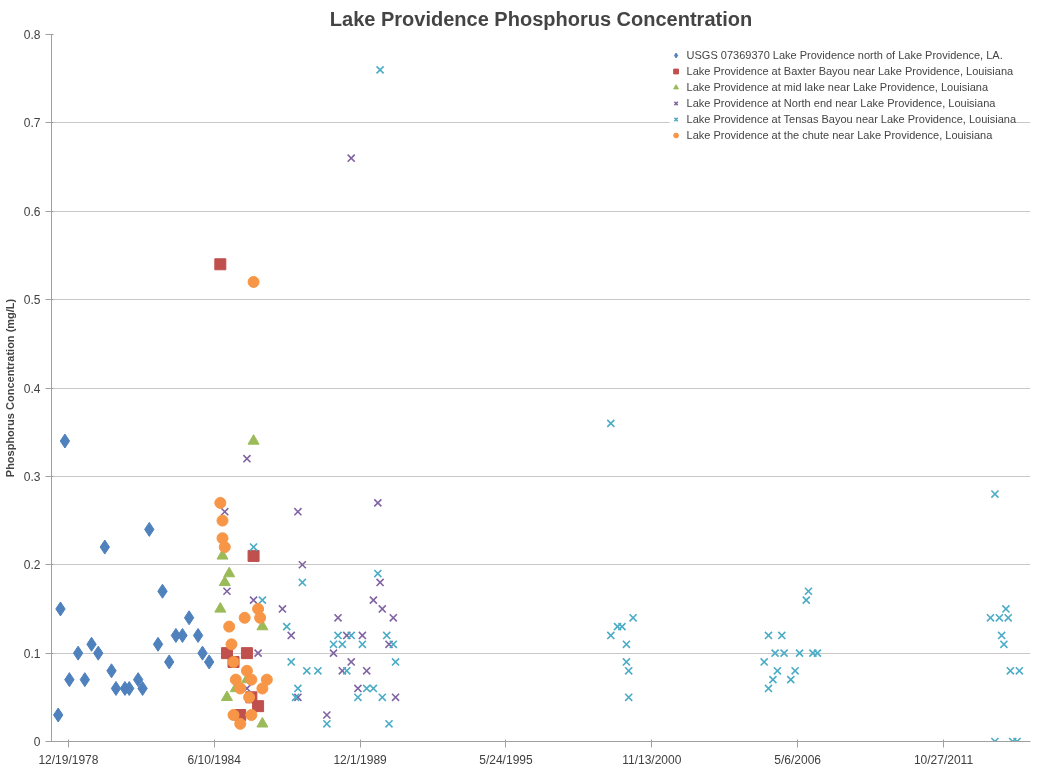 The image size is (1058, 769). Describe the element at coordinates (360, 759) in the screenshot. I see `x-tick-label: 12/1/1989` at that location.